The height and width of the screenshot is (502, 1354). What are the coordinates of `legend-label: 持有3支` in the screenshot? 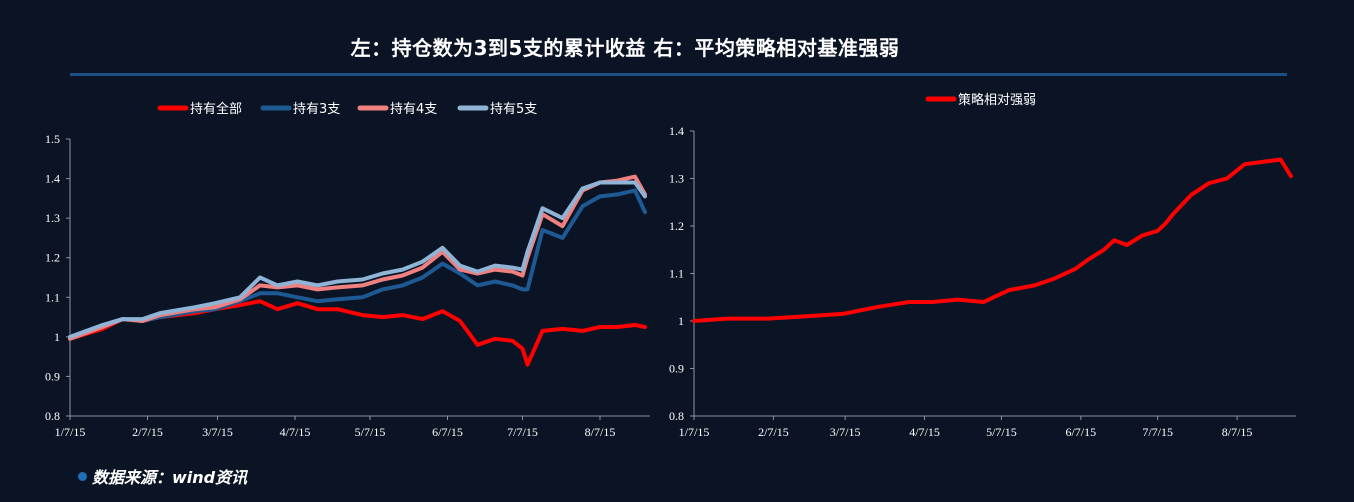 It's located at (316, 109).